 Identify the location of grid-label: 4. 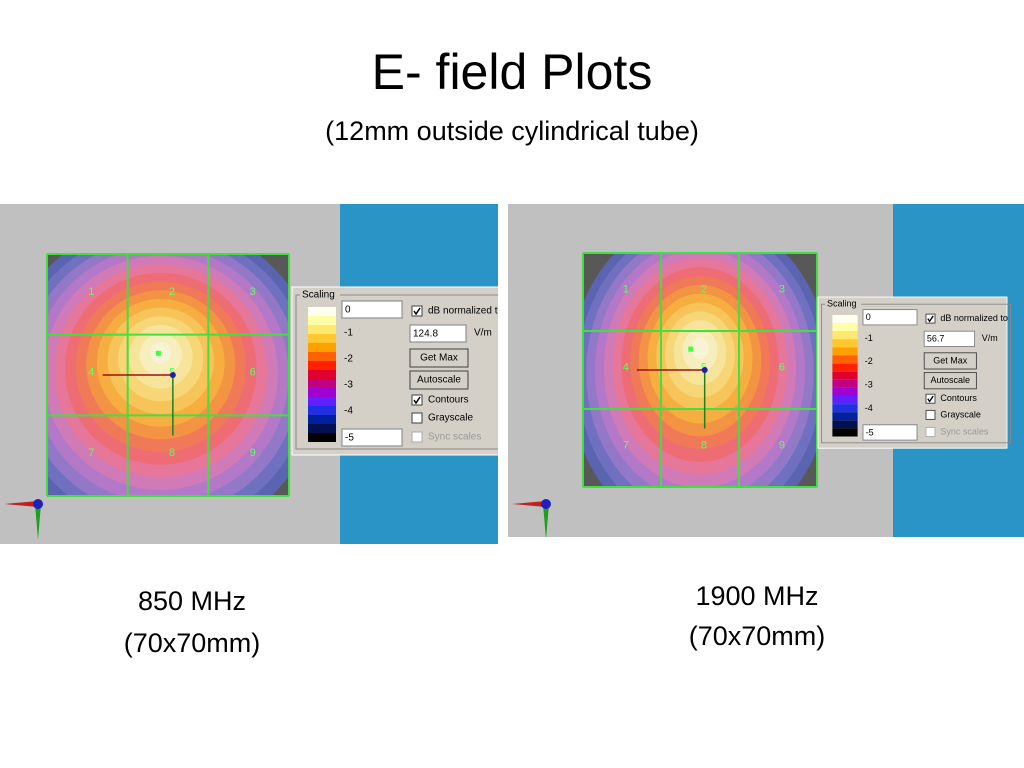
(91, 372).